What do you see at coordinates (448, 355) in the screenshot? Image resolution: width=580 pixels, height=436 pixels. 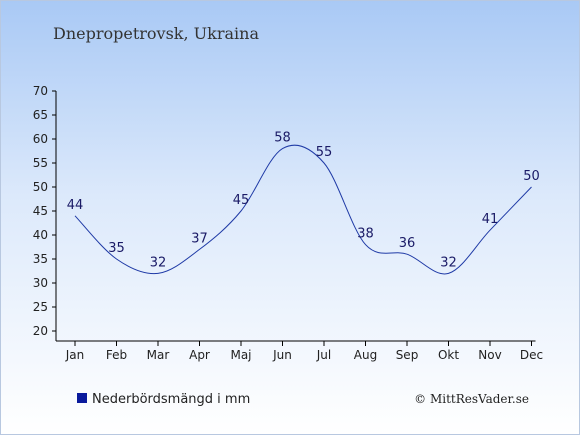 I see `x-tick-label: Okt` at bounding box center [448, 355].